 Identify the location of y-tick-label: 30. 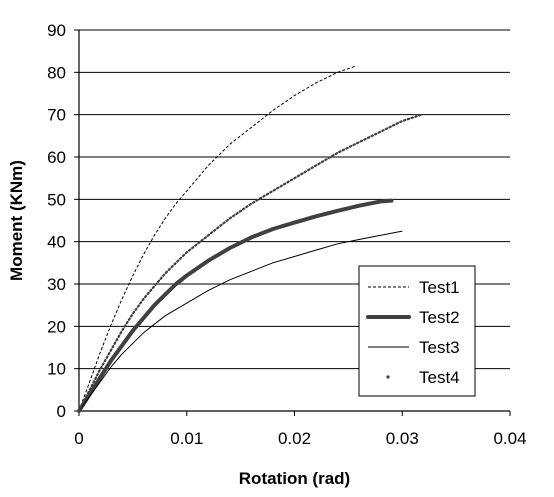
(56, 284).